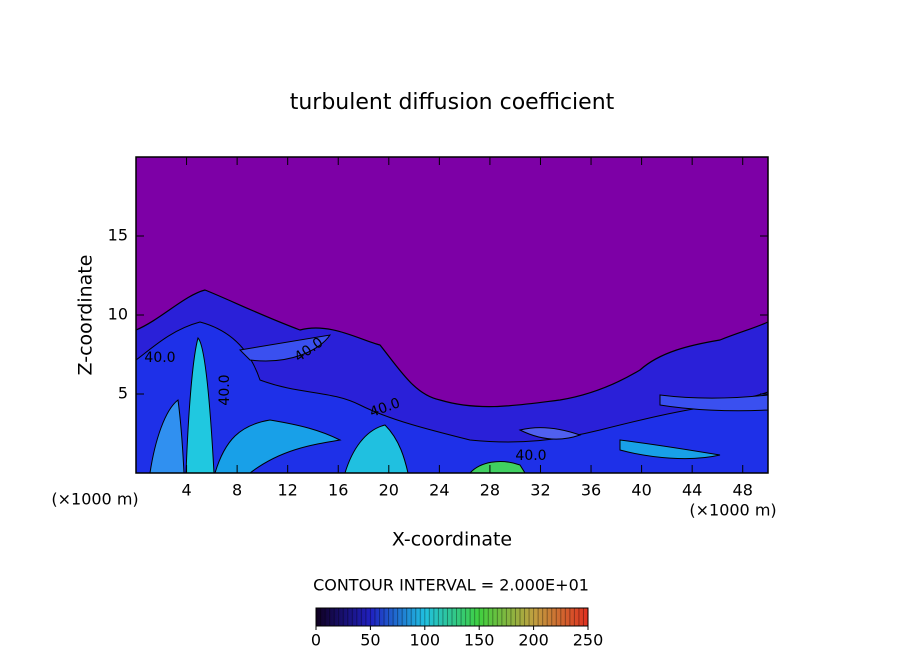 This screenshot has width=904, height=654. I want to click on x-tick-label: 28, so click(490, 490).